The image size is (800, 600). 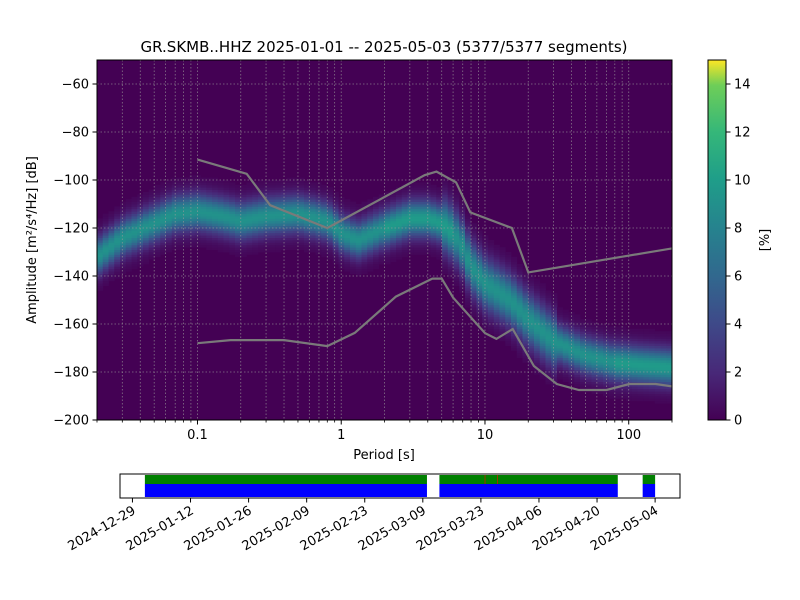 I want to click on x-axis-ticks: 0.1 1 10 100, so click(x=384, y=431).